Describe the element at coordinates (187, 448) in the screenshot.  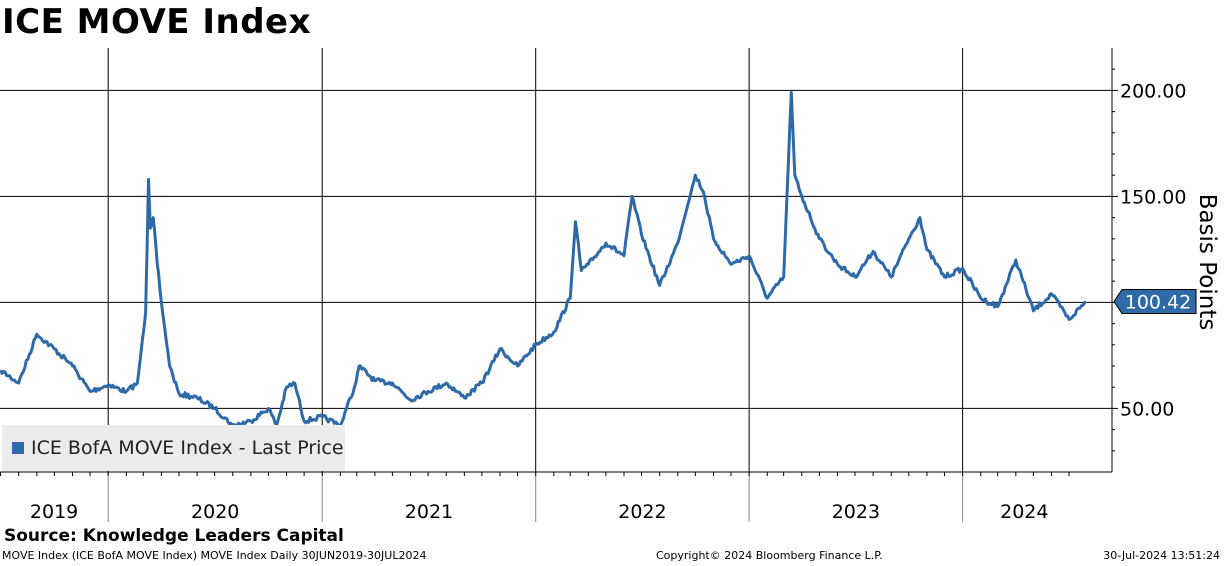
I see `legend-label: ICE BofA MOVE Index - Last Price` at that location.